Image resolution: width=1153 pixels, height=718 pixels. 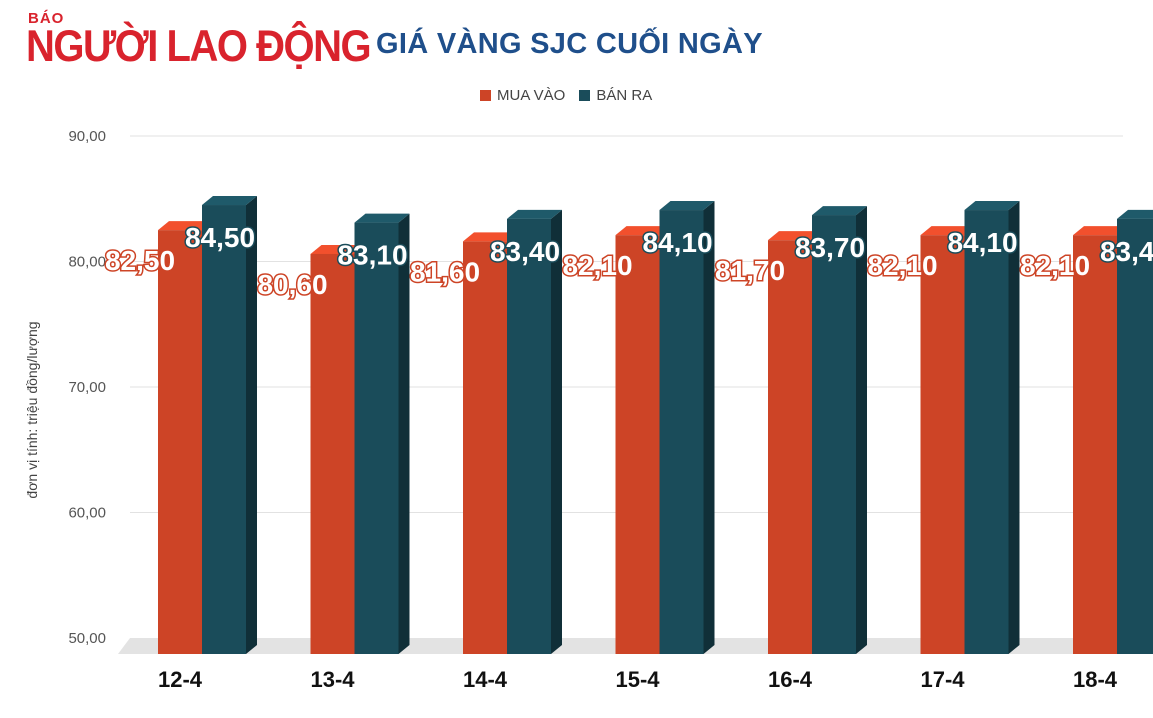 I want to click on legend-label-sell: BÁN RA, so click(x=624, y=95).